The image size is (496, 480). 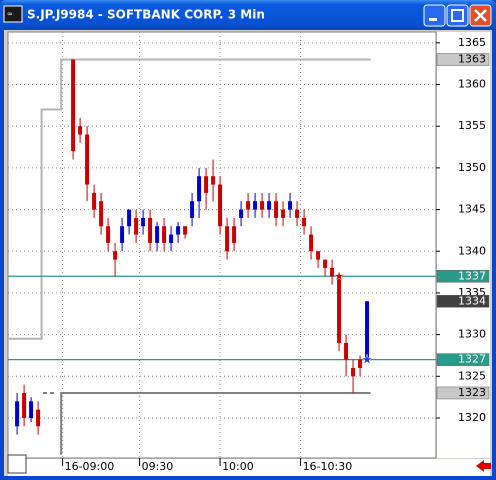 I want to click on maximize-button, so click(x=457, y=15).